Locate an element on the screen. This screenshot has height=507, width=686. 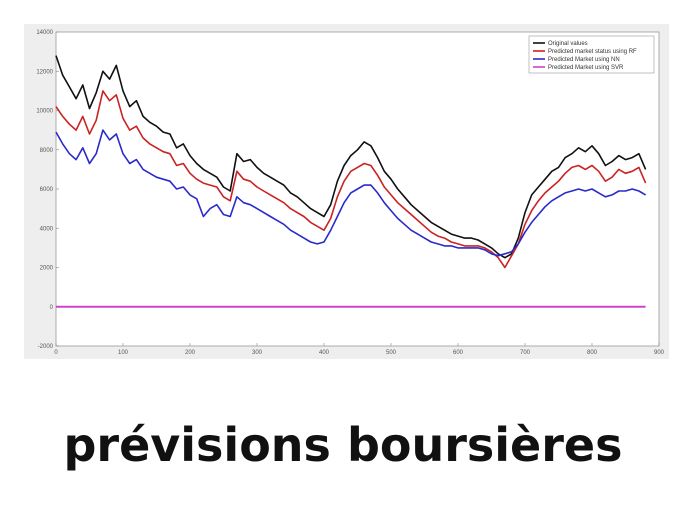
y-tick-label: 6000 is located at coordinates (47, 190).